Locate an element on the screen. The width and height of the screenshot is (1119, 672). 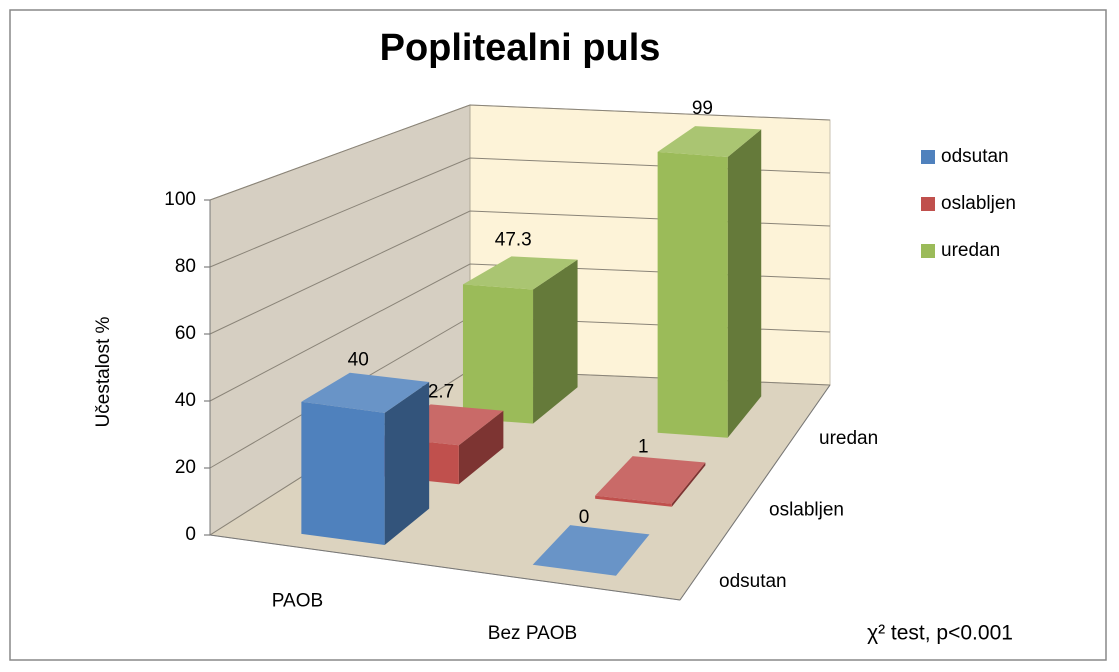
chart-title: Poplitealni puls is located at coordinates (520, 48).